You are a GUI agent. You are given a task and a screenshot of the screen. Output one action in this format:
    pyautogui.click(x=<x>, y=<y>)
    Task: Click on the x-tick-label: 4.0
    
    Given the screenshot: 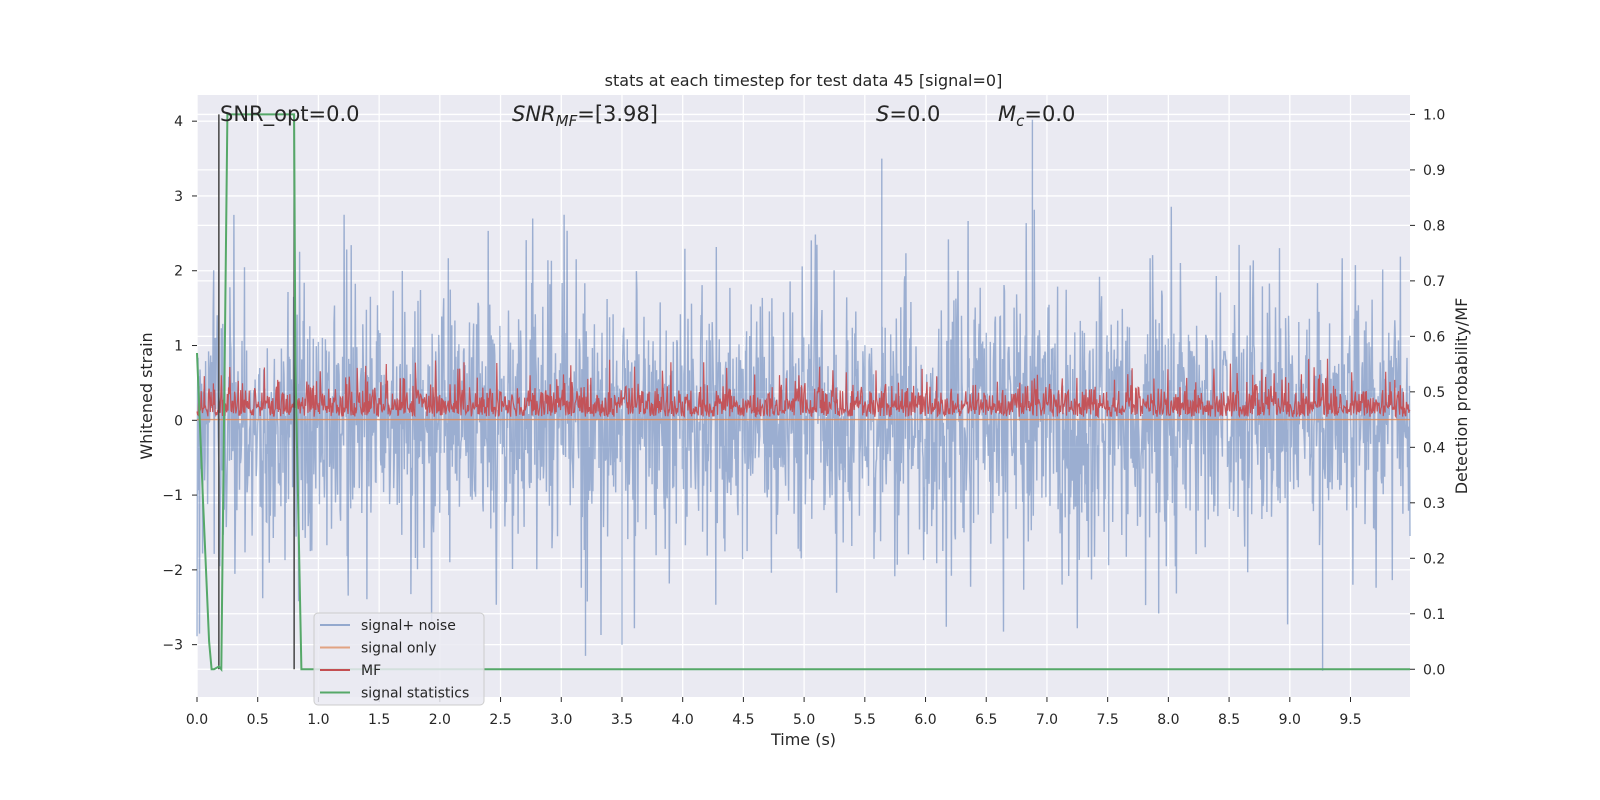 What is the action you would take?
    pyautogui.click(x=683, y=720)
    